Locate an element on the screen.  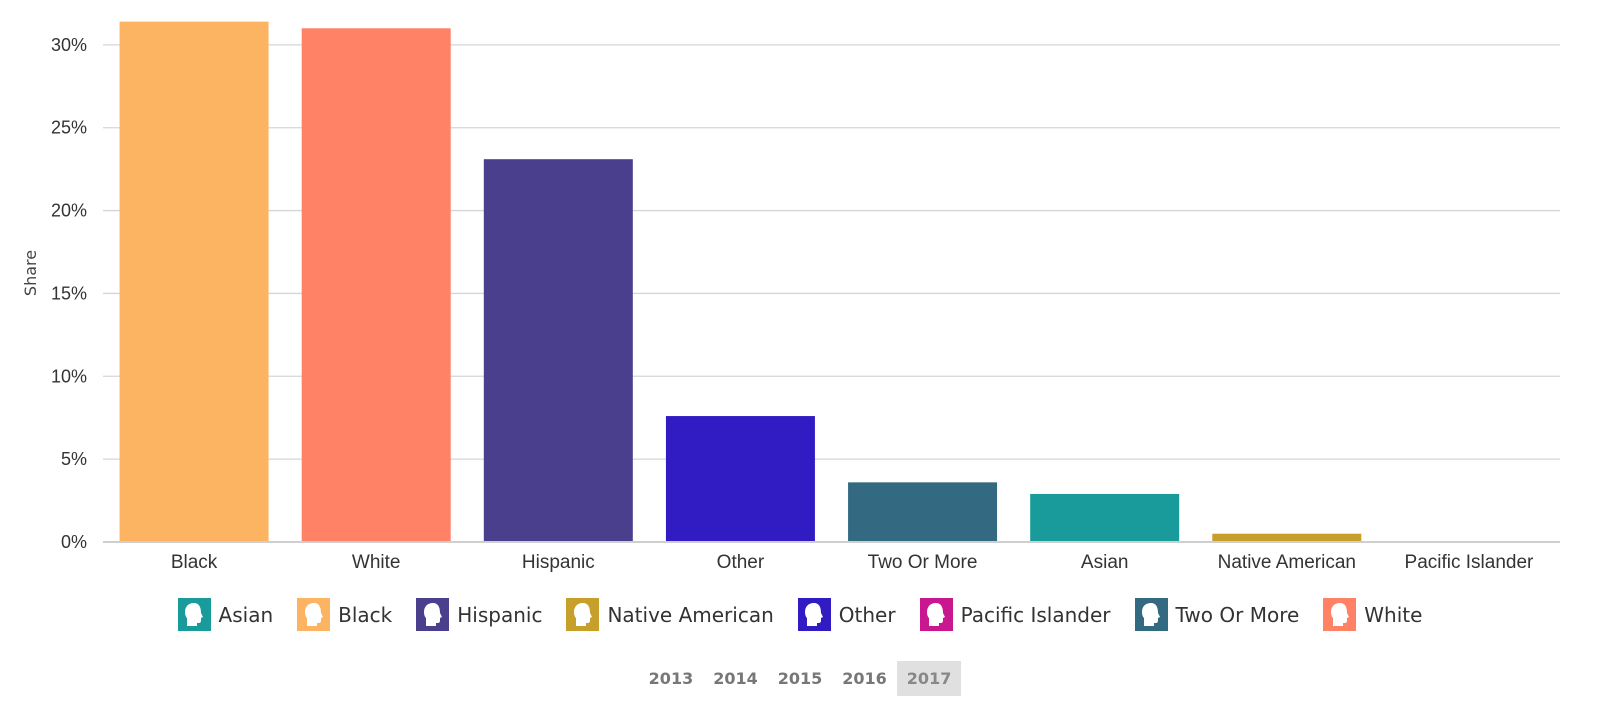
y-tick-label: 15% is located at coordinates (69, 293).